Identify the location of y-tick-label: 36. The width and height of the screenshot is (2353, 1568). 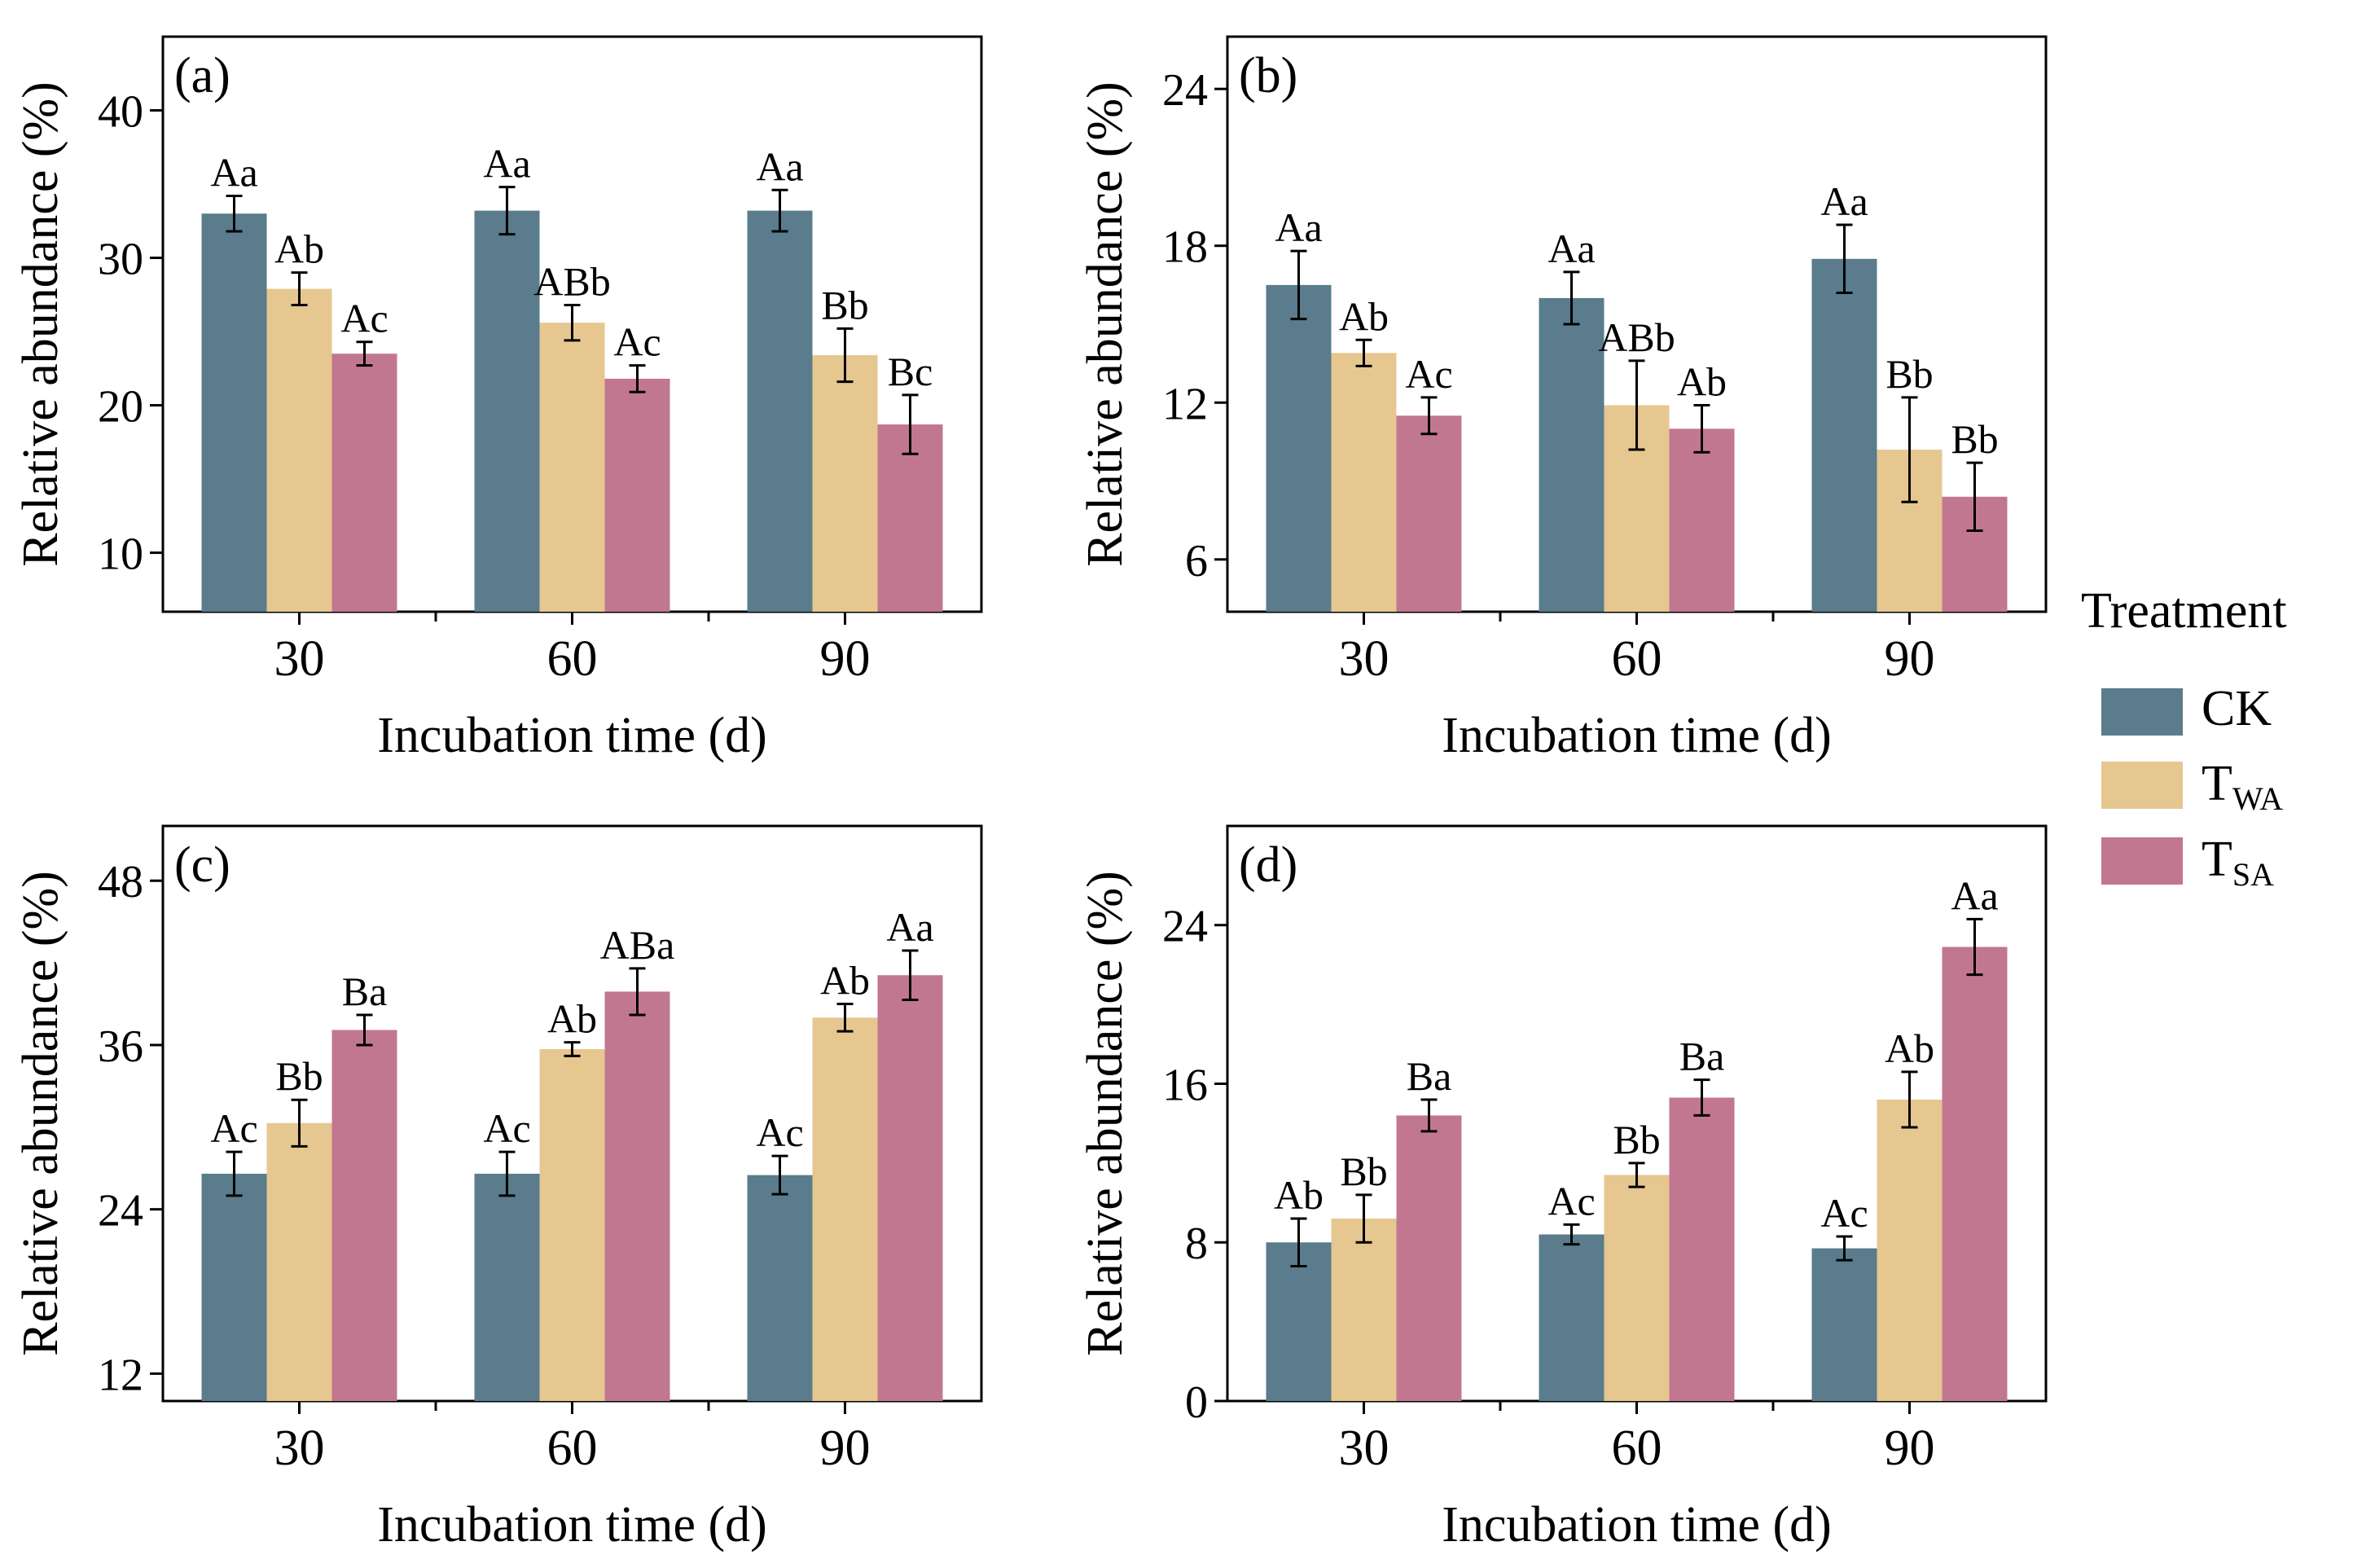
(120, 1046).